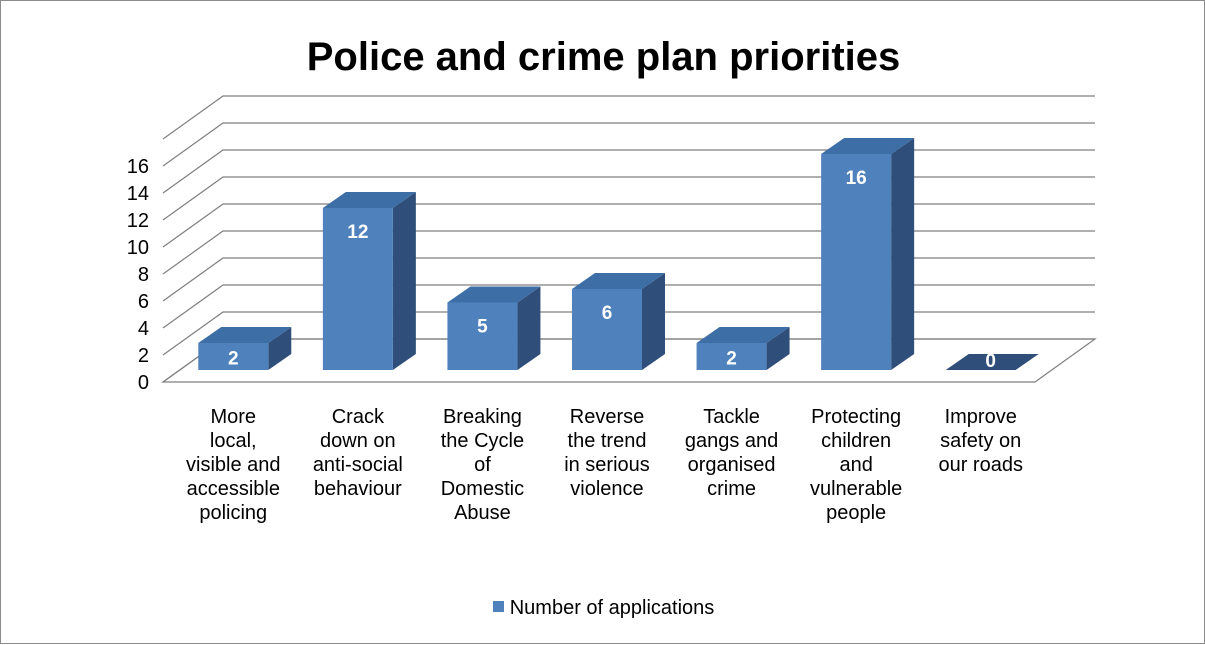  I want to click on y-tick-label: 14, so click(138, 194).